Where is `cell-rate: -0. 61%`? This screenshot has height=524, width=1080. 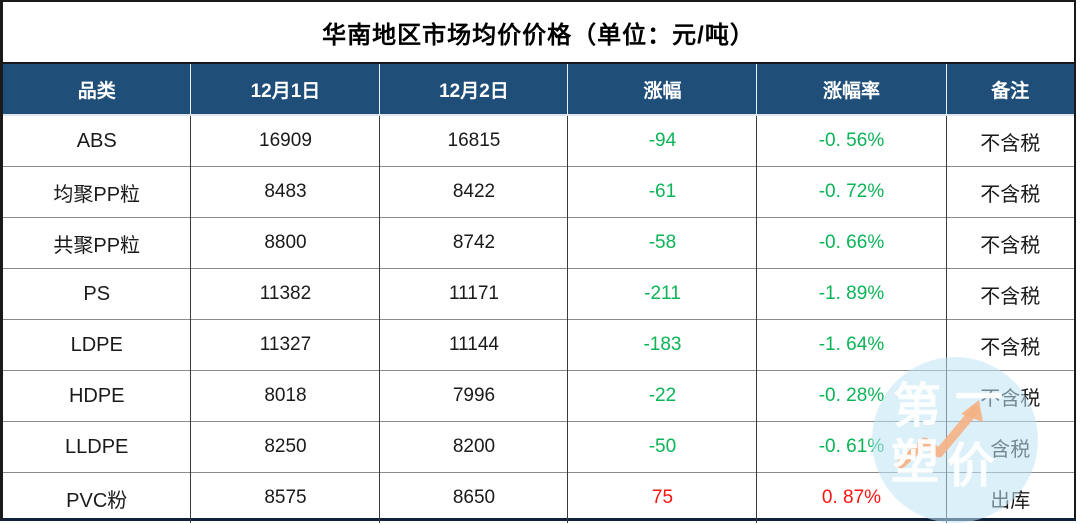 cell-rate: -0. 61% is located at coordinates (851, 447).